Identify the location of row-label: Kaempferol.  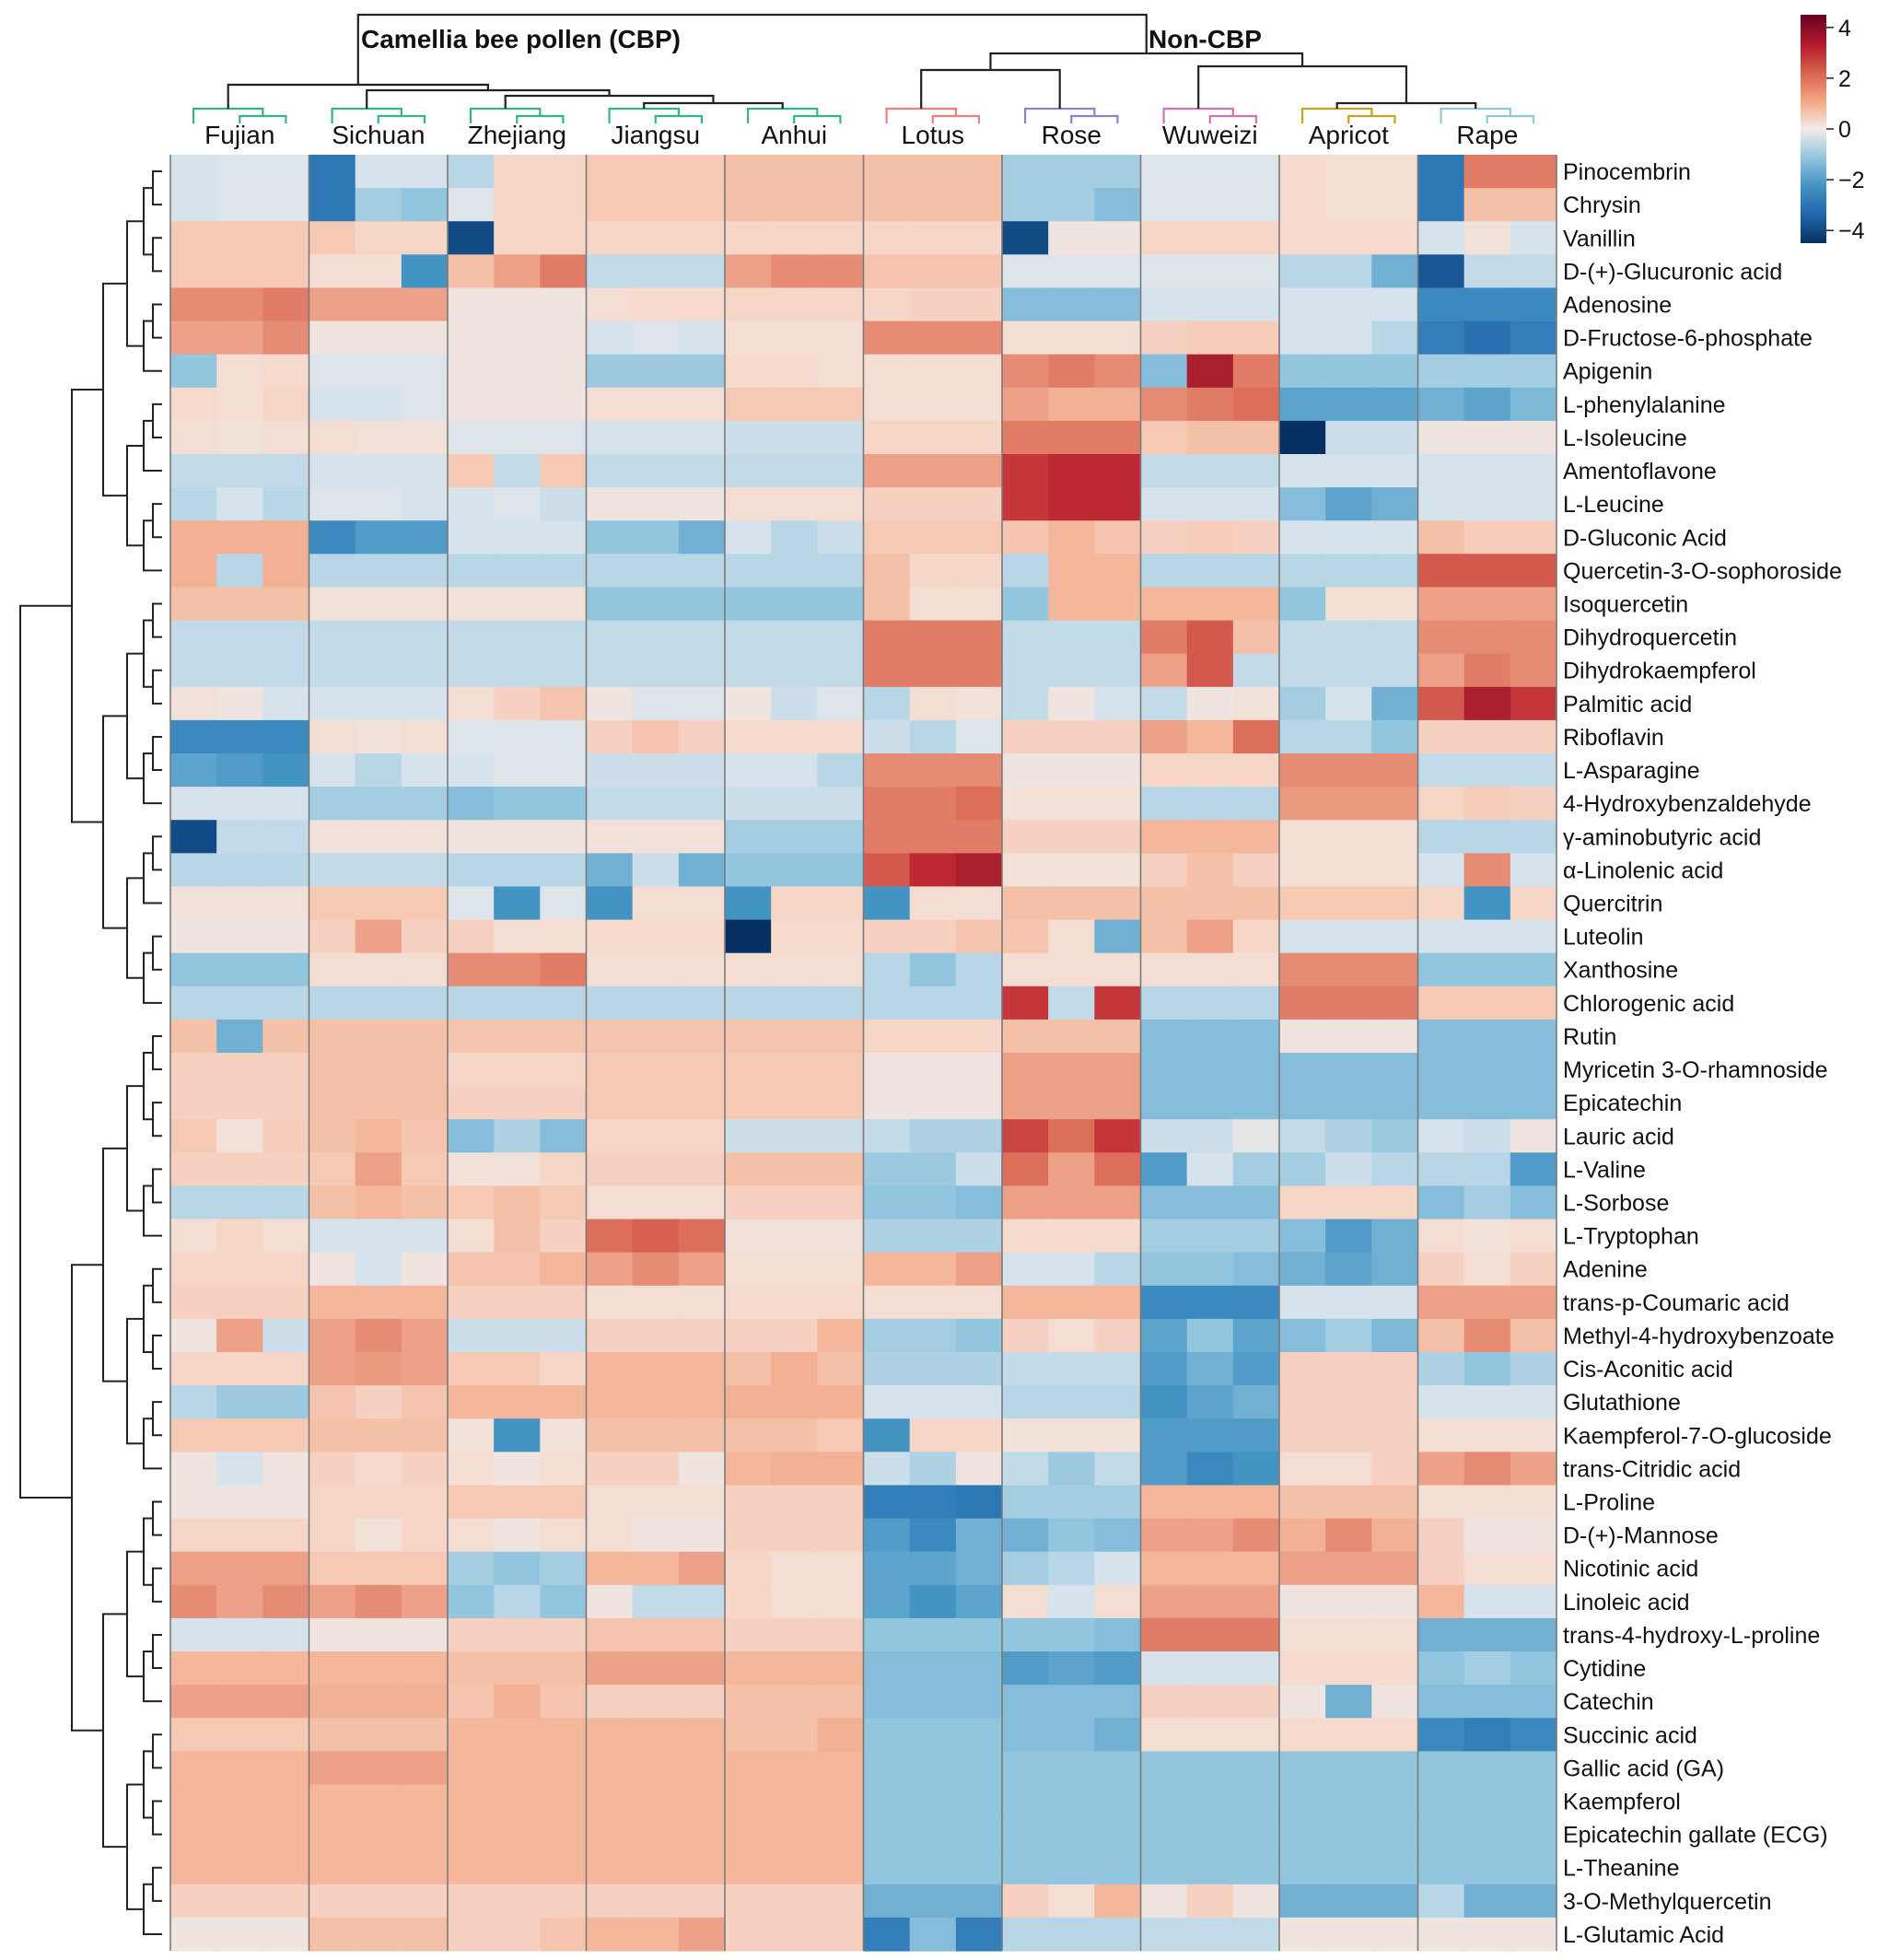
(1622, 1802).